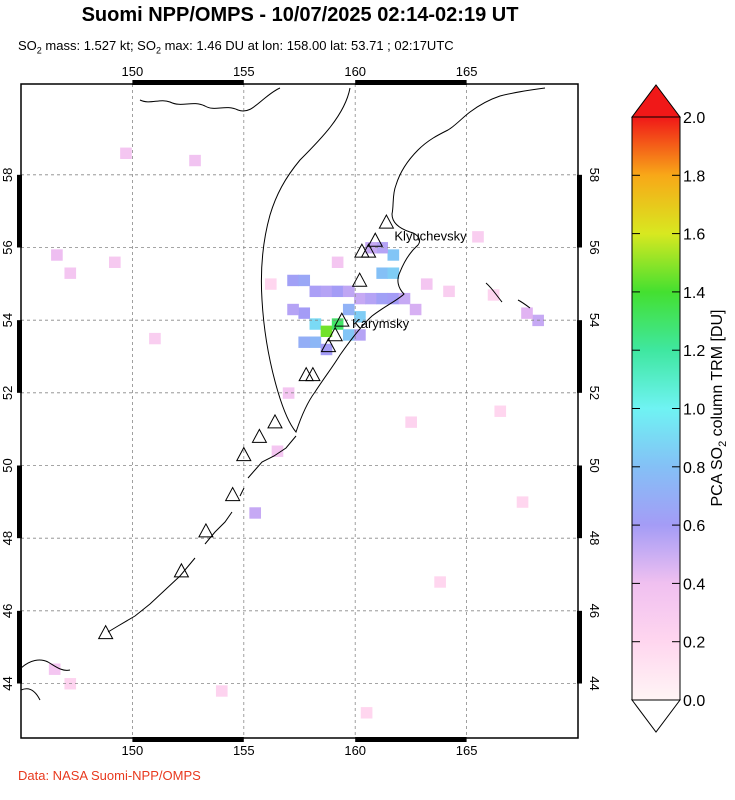 The height and width of the screenshot is (800, 735). What do you see at coordinates (7, 538) in the screenshot?
I see `lat-tick-label-left: 48` at bounding box center [7, 538].